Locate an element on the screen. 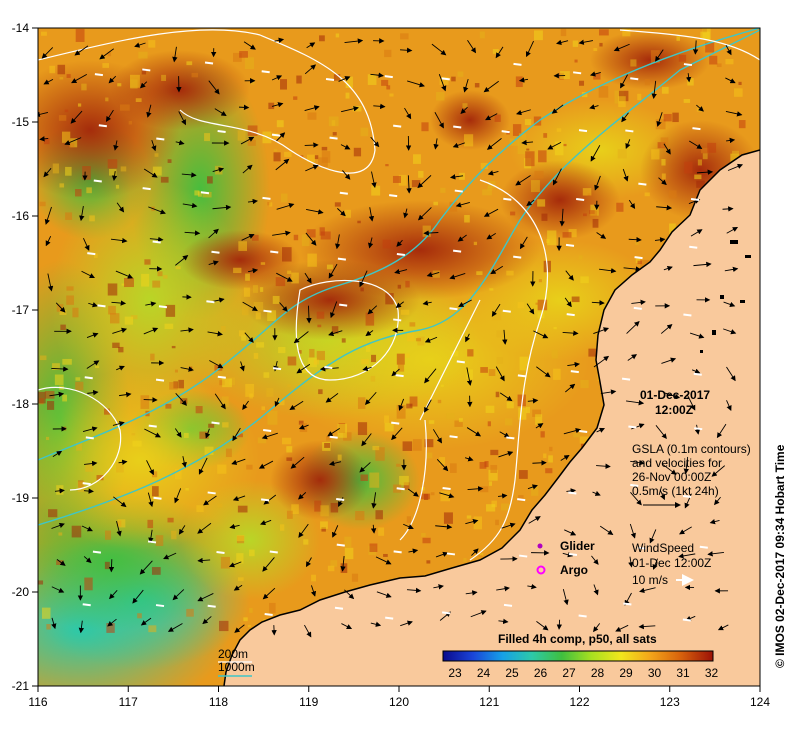 This screenshot has height=733, width=799. colorbar-tick-label: 27 is located at coordinates (569, 673).